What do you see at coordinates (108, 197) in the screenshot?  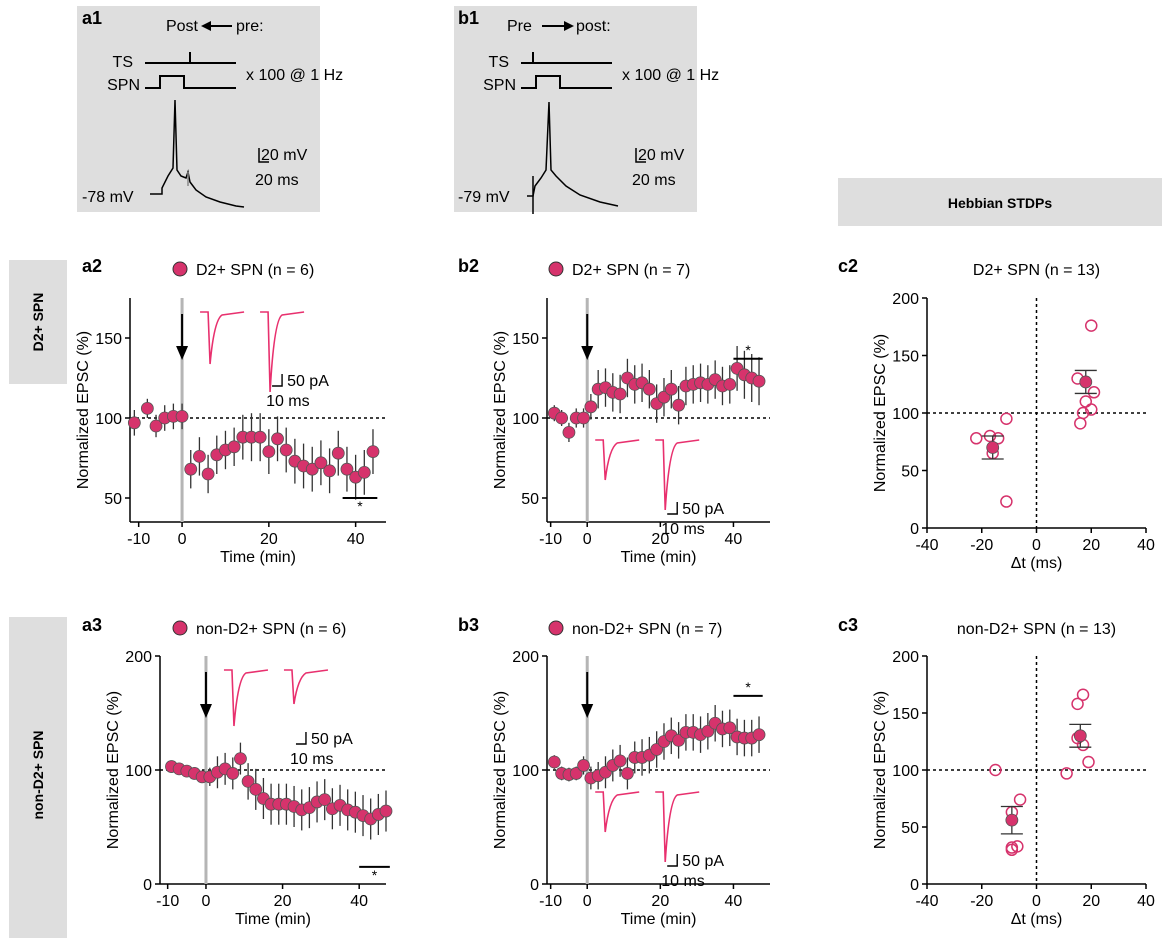 I see `protocol-a1-rest: -78 mV` at bounding box center [108, 197].